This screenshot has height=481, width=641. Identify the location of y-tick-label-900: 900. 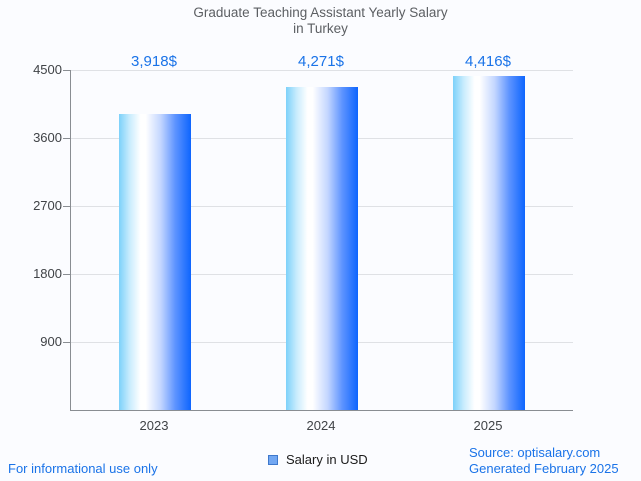
(51, 341).